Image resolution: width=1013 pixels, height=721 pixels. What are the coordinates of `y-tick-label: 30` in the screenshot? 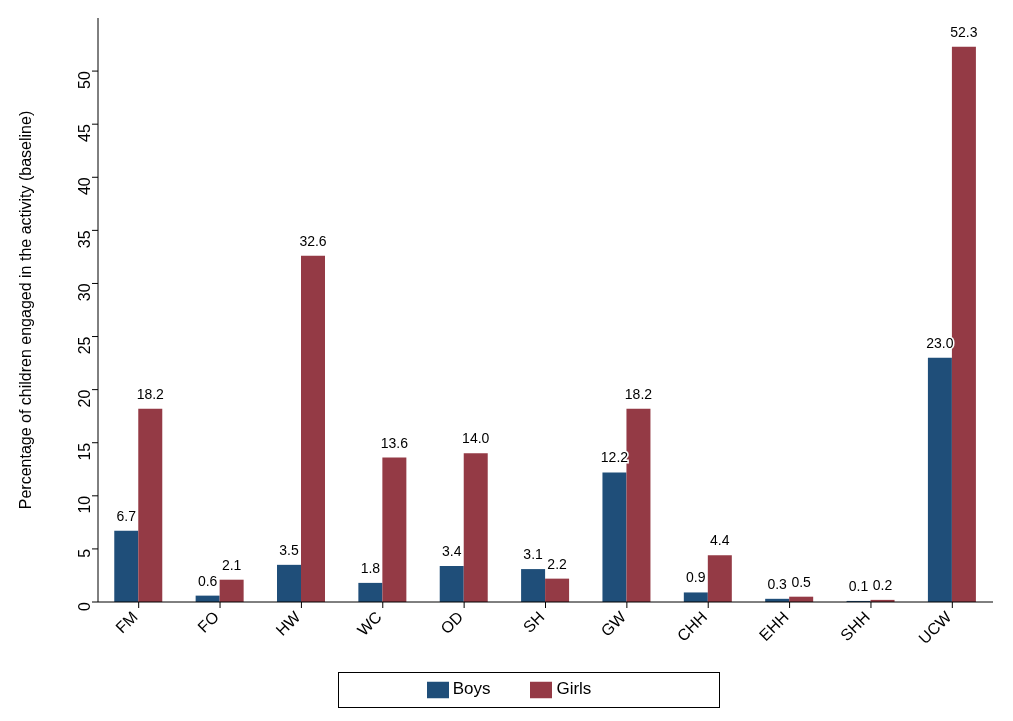 It's located at (84, 292).